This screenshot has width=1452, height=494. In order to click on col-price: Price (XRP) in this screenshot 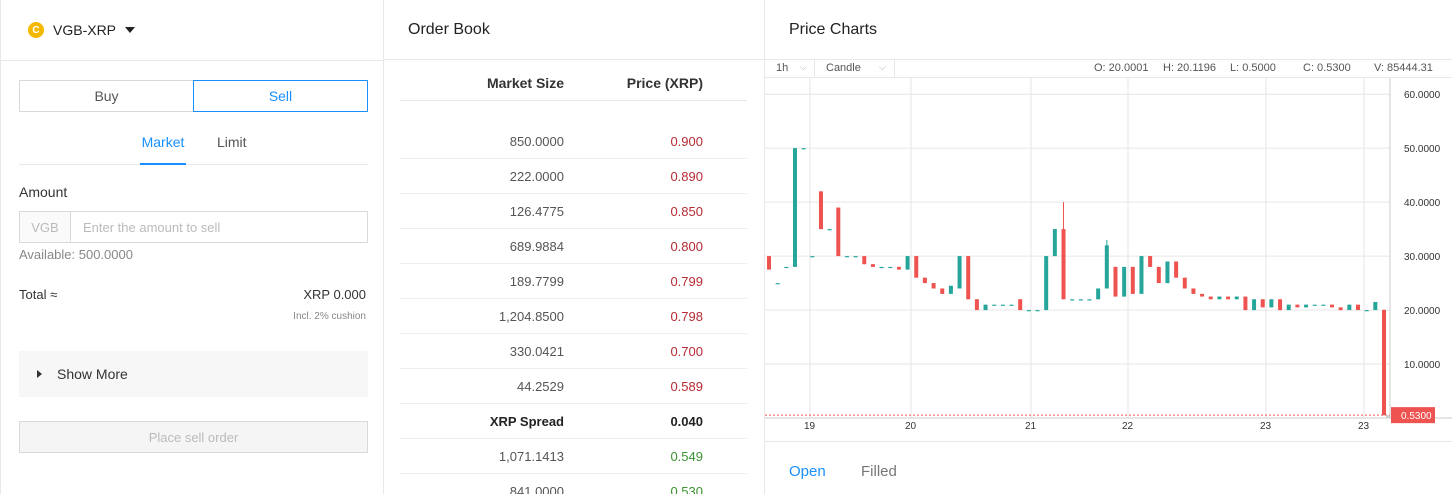, I will do `click(664, 83)`.